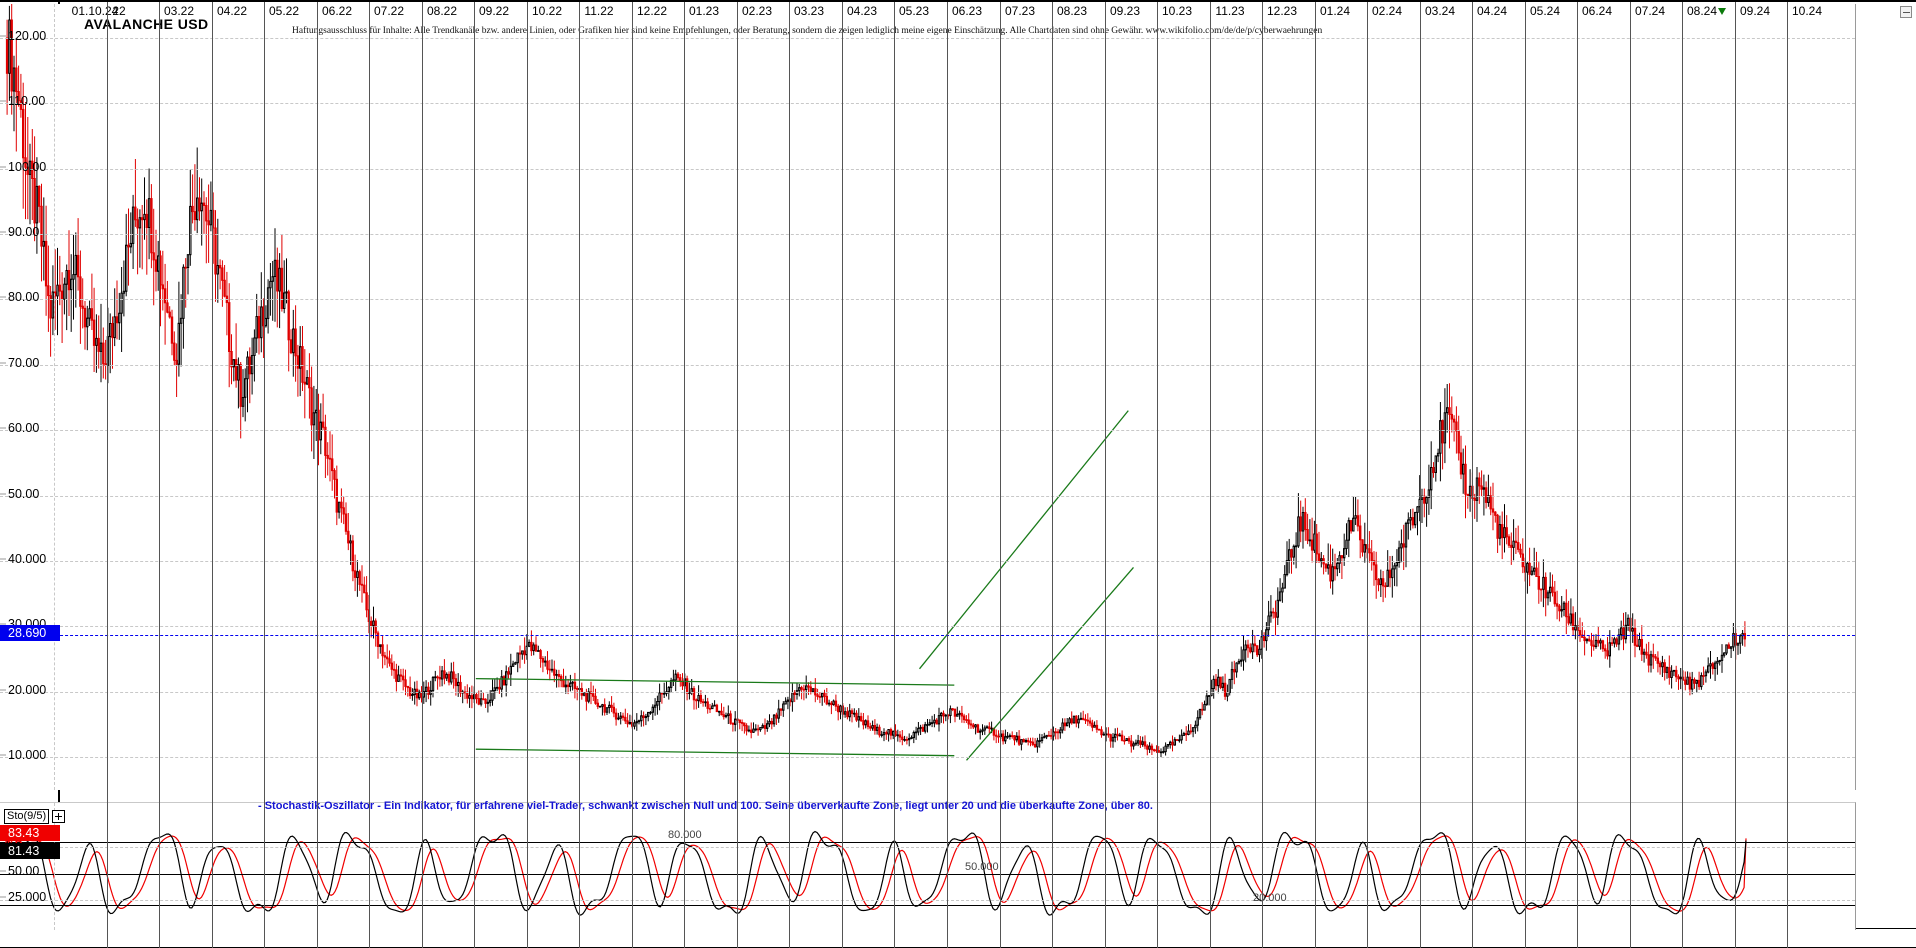  What do you see at coordinates (1440, 11) in the screenshot?
I see `time-axis-label: 03.24` at bounding box center [1440, 11].